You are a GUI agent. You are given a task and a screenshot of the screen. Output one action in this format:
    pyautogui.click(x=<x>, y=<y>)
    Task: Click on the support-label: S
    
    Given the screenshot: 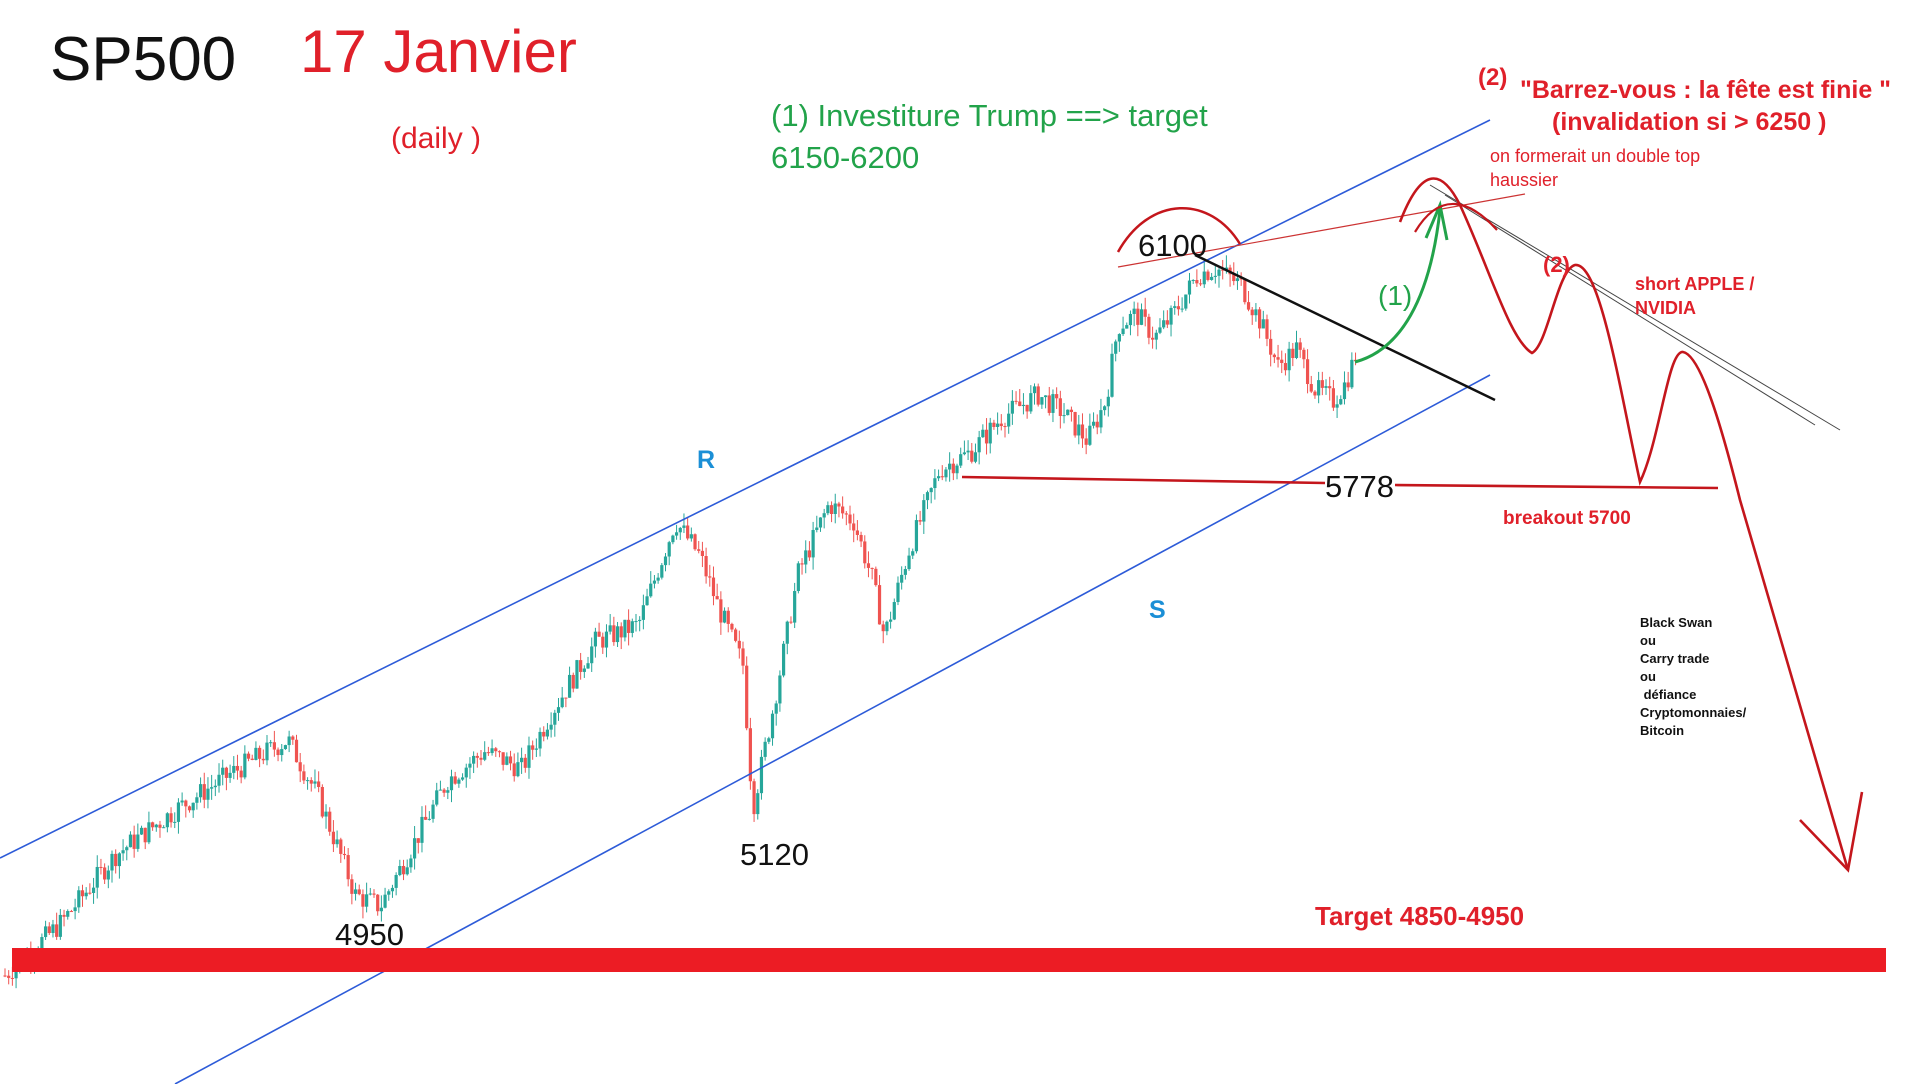 What is the action you would take?
    pyautogui.click(x=1157, y=610)
    